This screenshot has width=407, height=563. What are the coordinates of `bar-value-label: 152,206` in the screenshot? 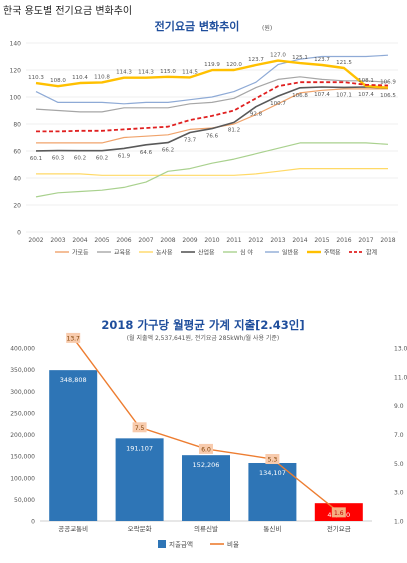 It's located at (206, 465).